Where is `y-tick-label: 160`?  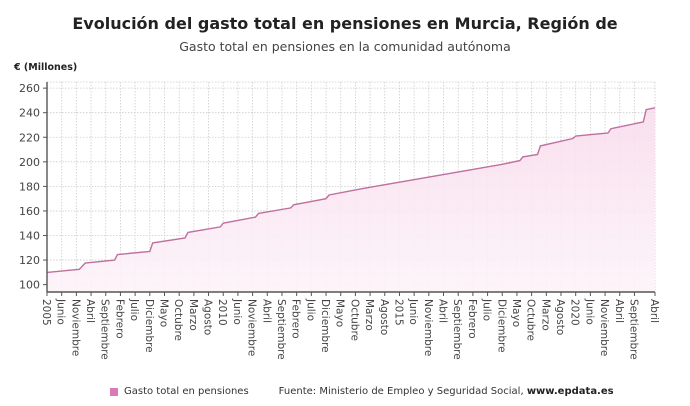 y-tick-label: 160 is located at coordinates (29, 211).